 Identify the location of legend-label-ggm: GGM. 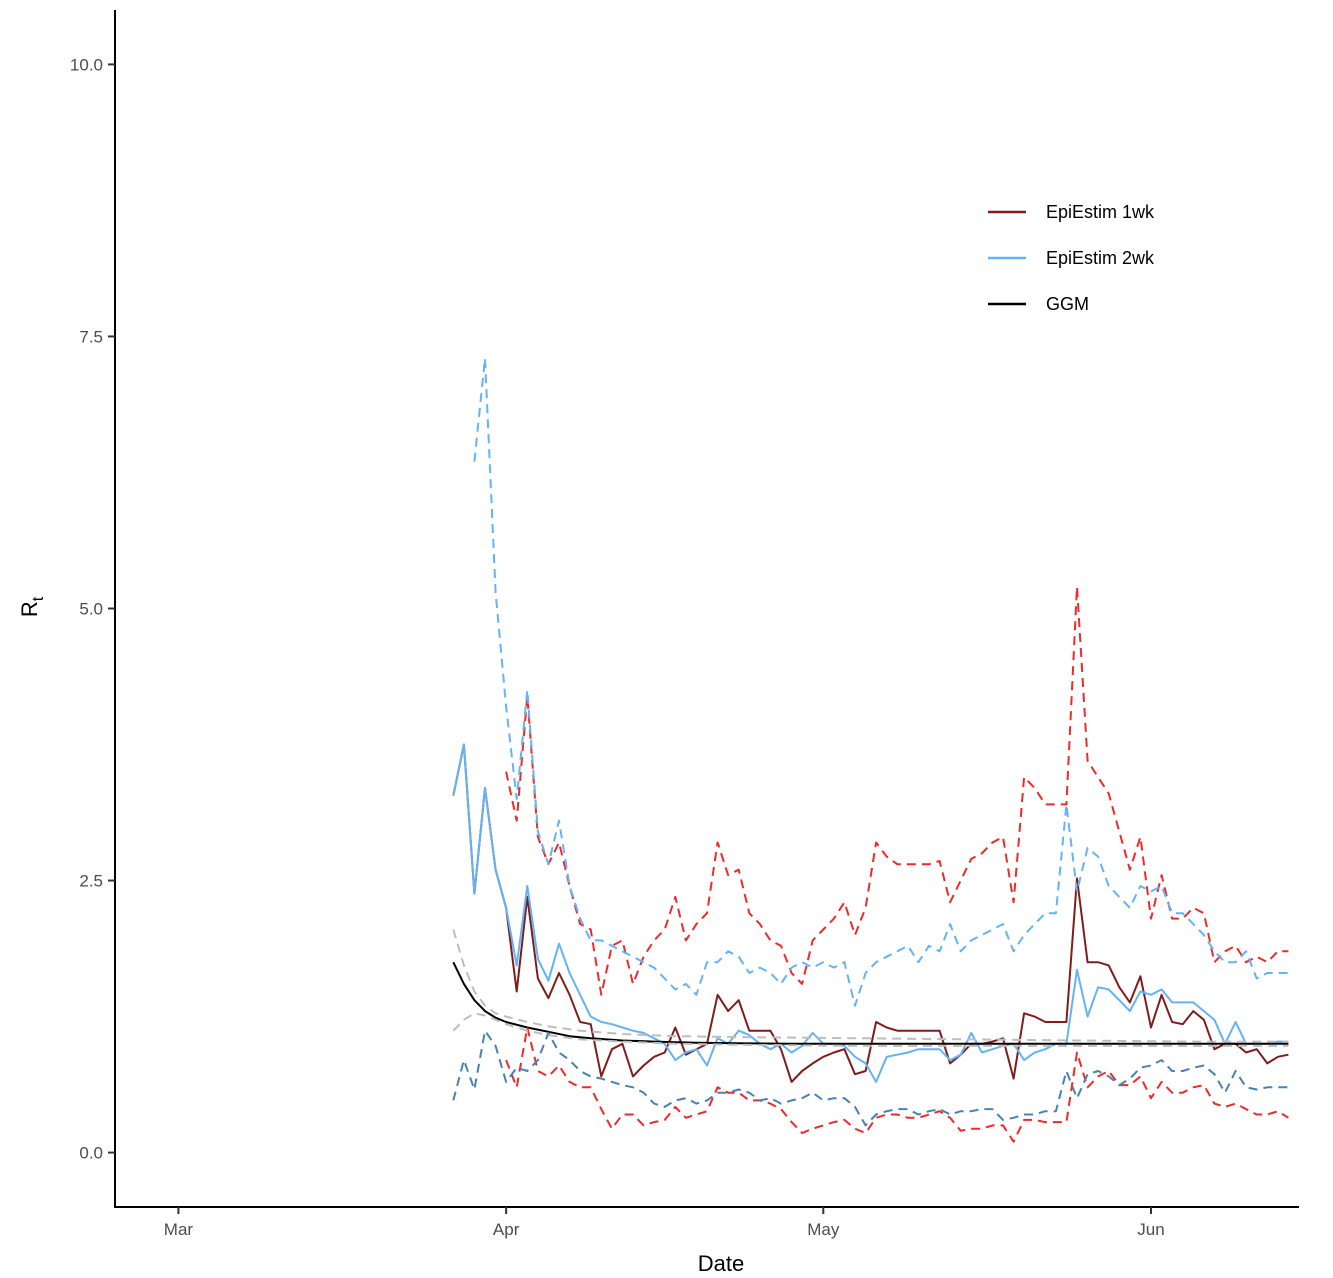
(1067, 304).